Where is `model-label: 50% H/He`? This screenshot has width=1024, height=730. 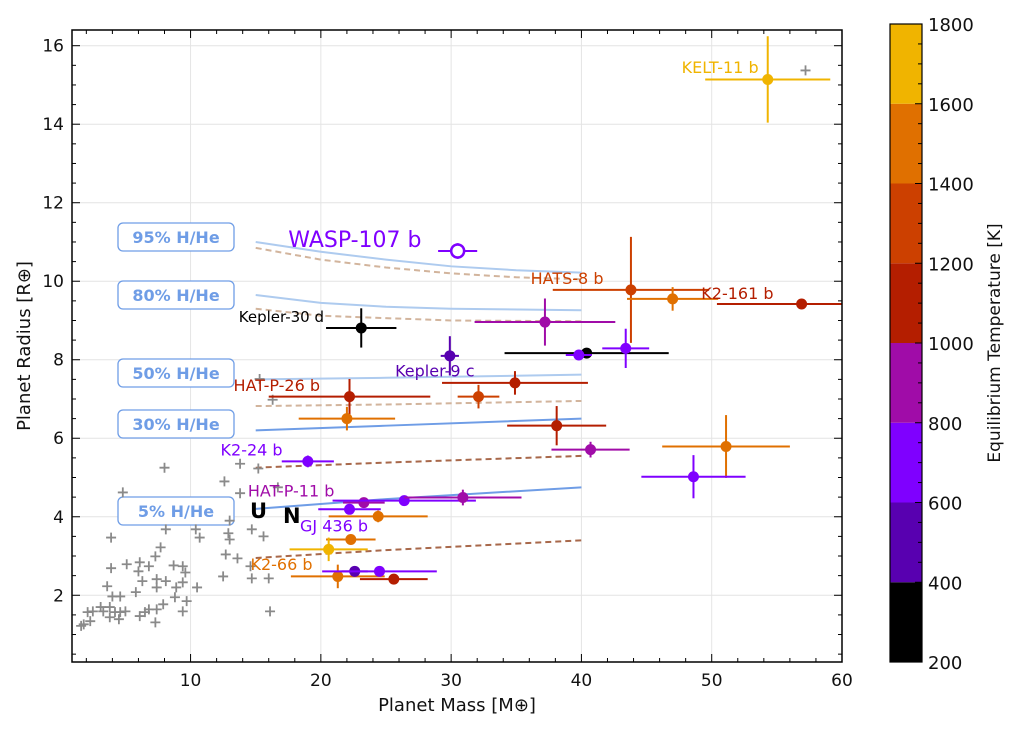 model-label: 50% H/He is located at coordinates (175, 373).